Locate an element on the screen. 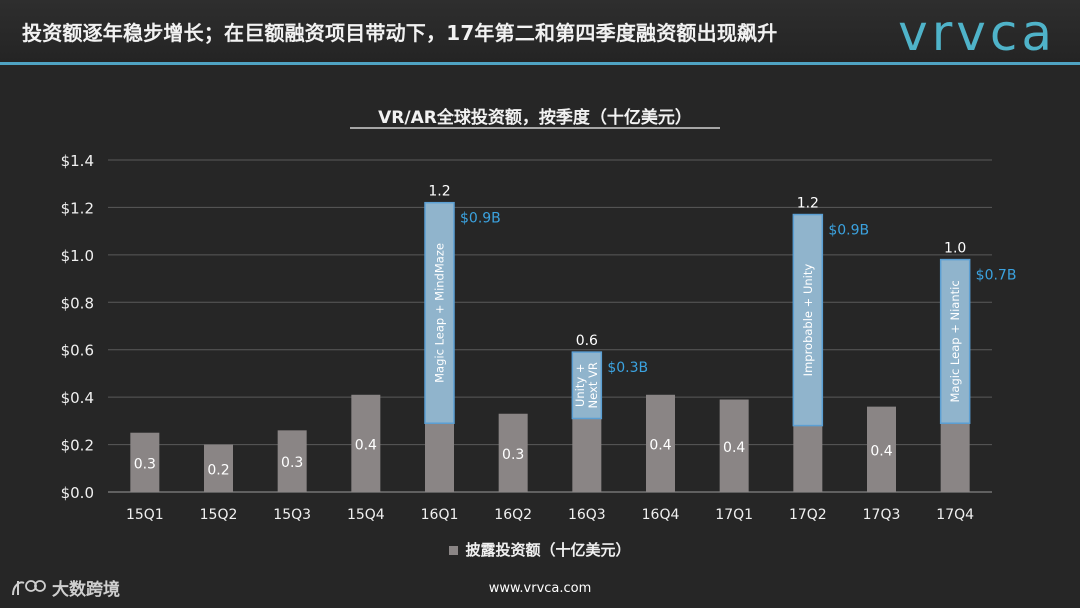  legend-swatch is located at coordinates (454, 550).